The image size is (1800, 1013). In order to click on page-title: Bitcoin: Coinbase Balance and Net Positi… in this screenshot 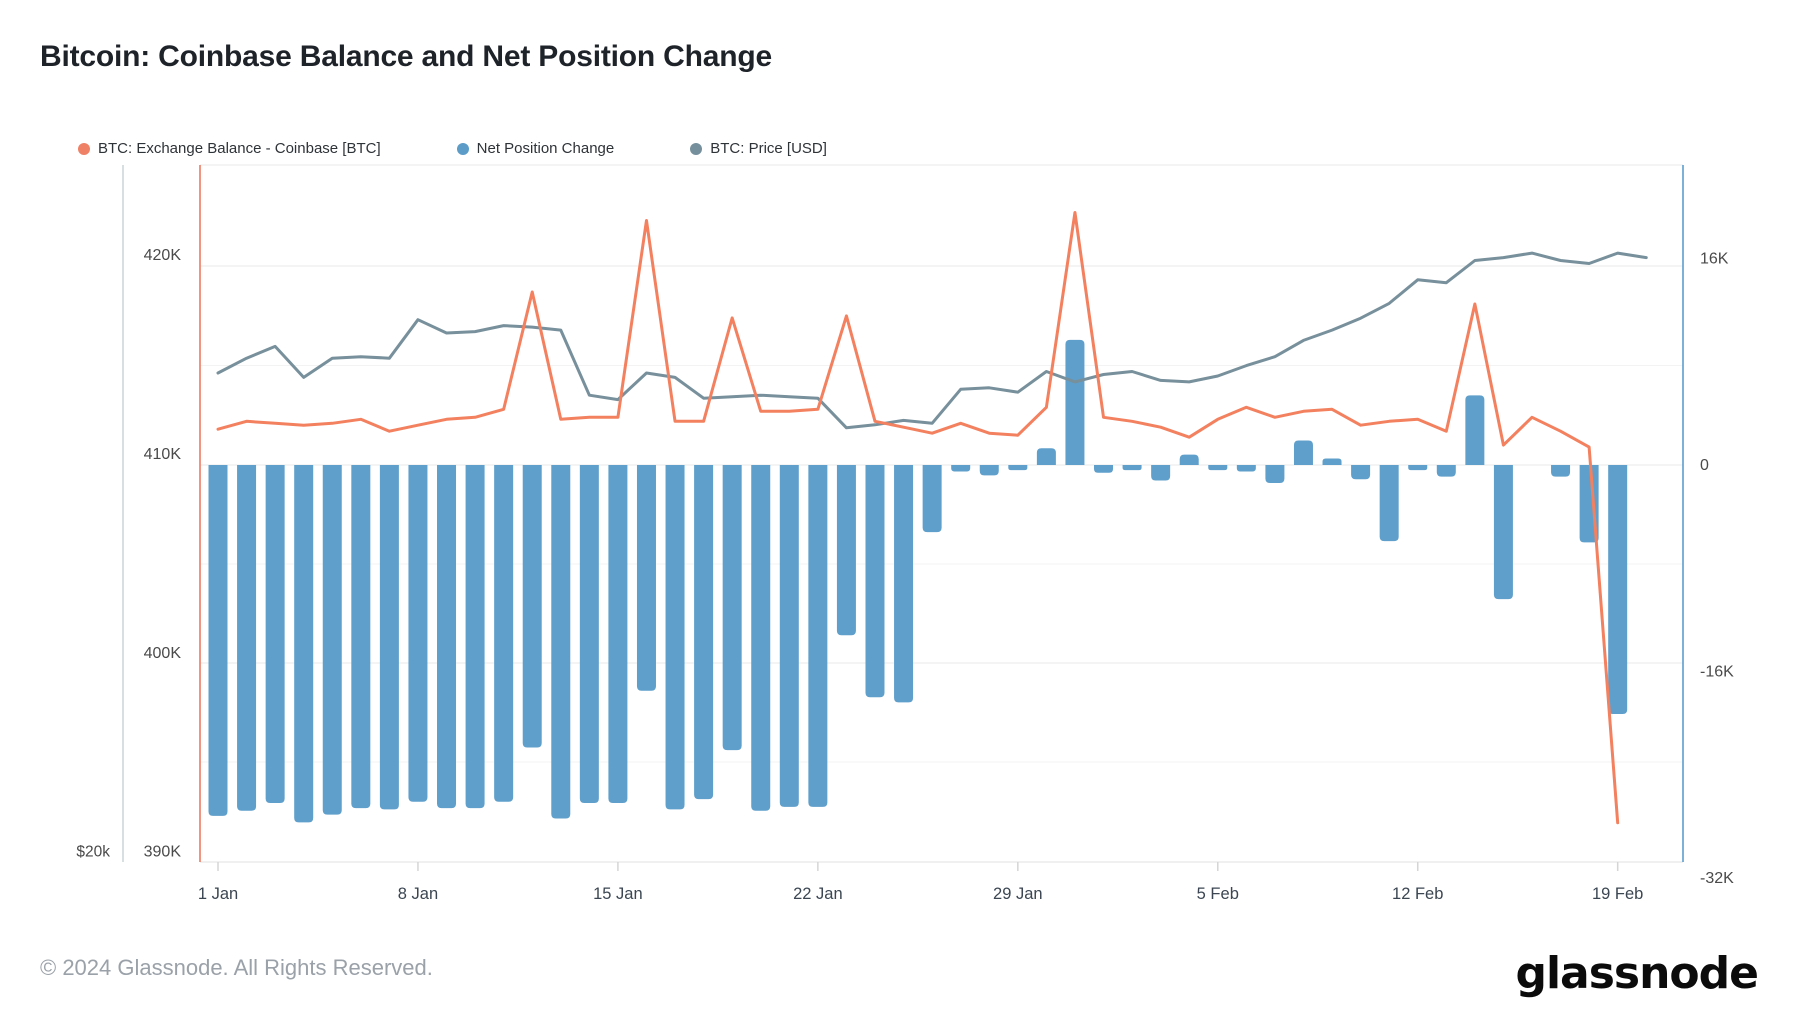, I will do `click(406, 56)`.